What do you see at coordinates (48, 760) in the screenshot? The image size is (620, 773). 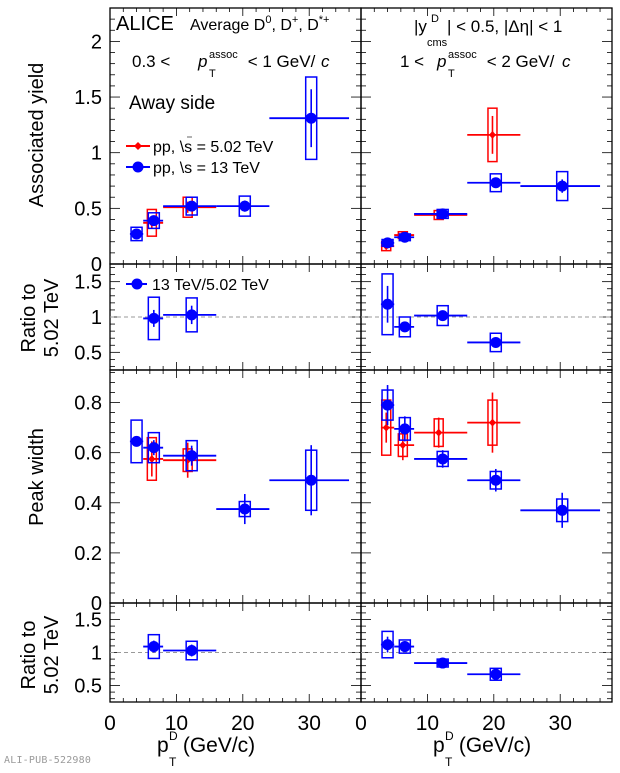 I see `publication-id: ALI-PUB-522980` at bounding box center [48, 760].